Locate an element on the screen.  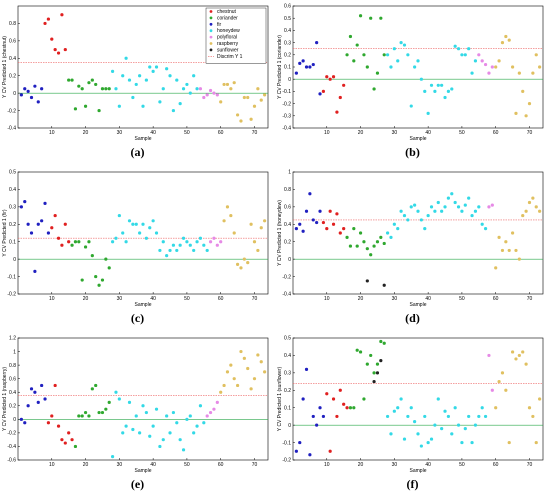
series-fir is located at coordinates (31, 94).